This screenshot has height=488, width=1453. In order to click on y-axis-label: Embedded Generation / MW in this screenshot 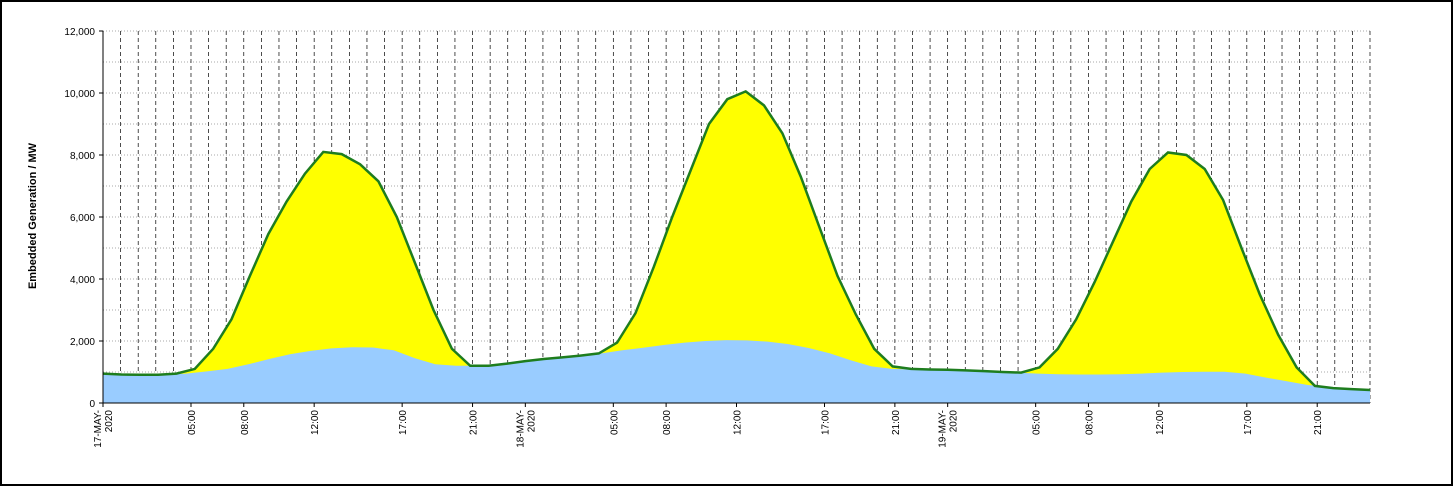, I will do `click(33, 215)`.